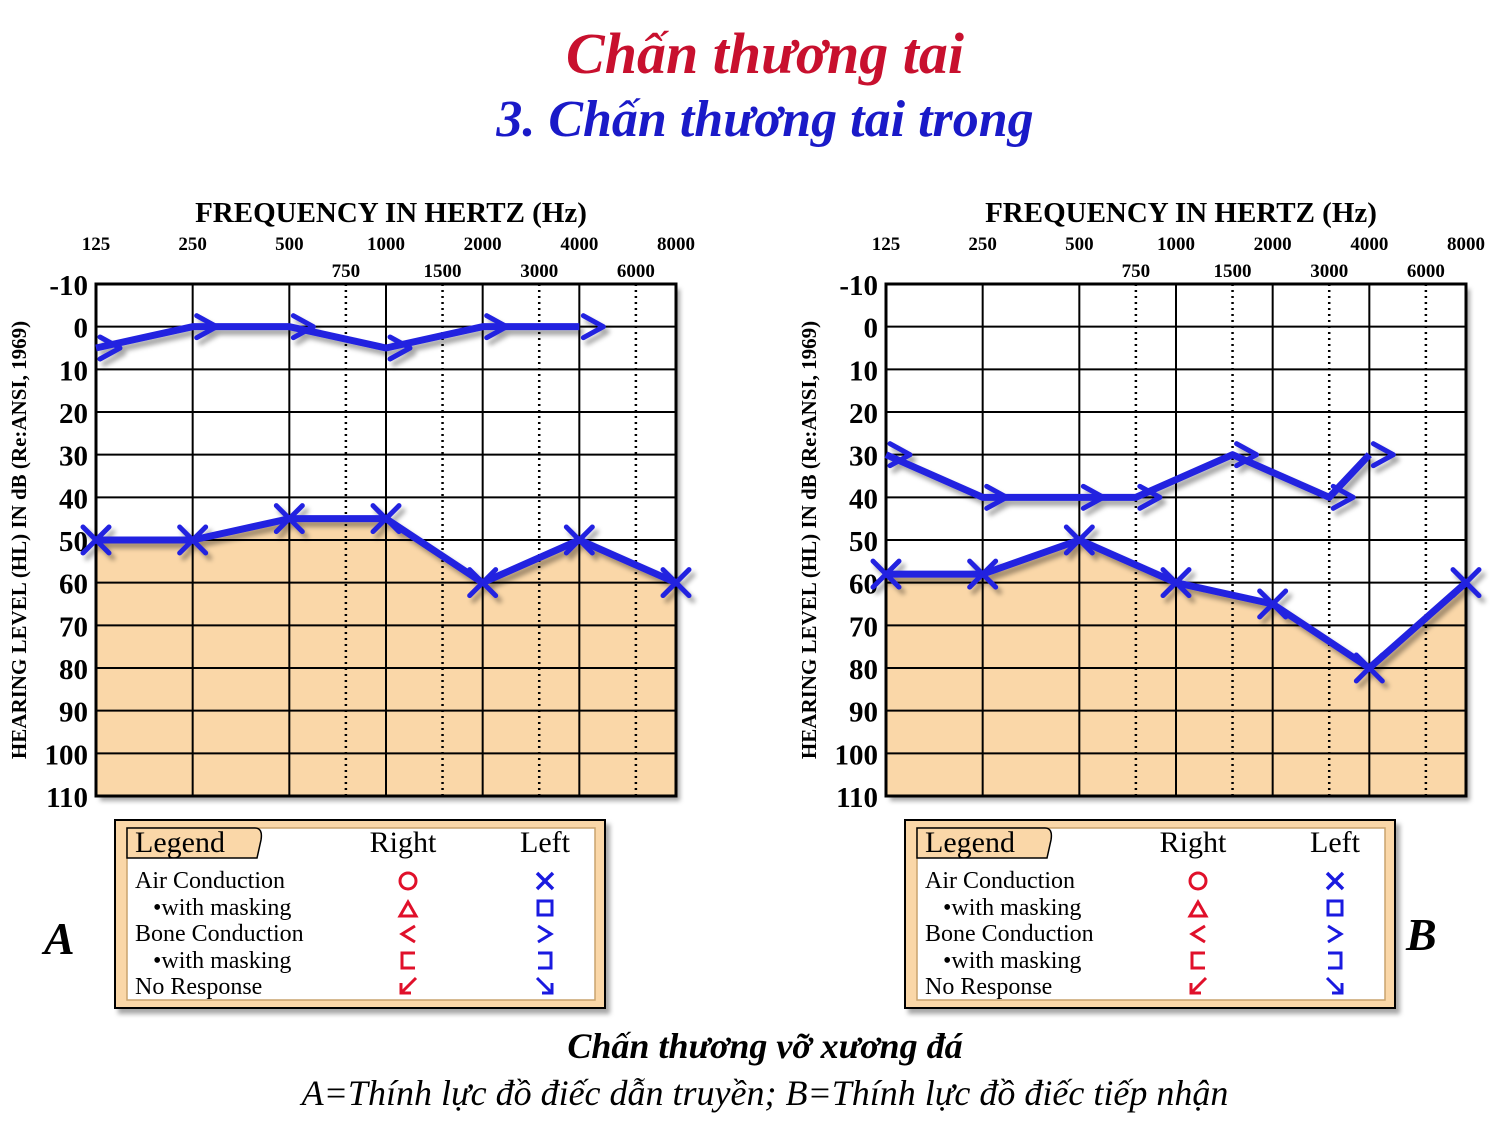 This screenshot has width=1500, height=1125. Describe the element at coordinates (1426, 271) in the screenshot. I see `x-tick-label-6000: 6000` at that location.